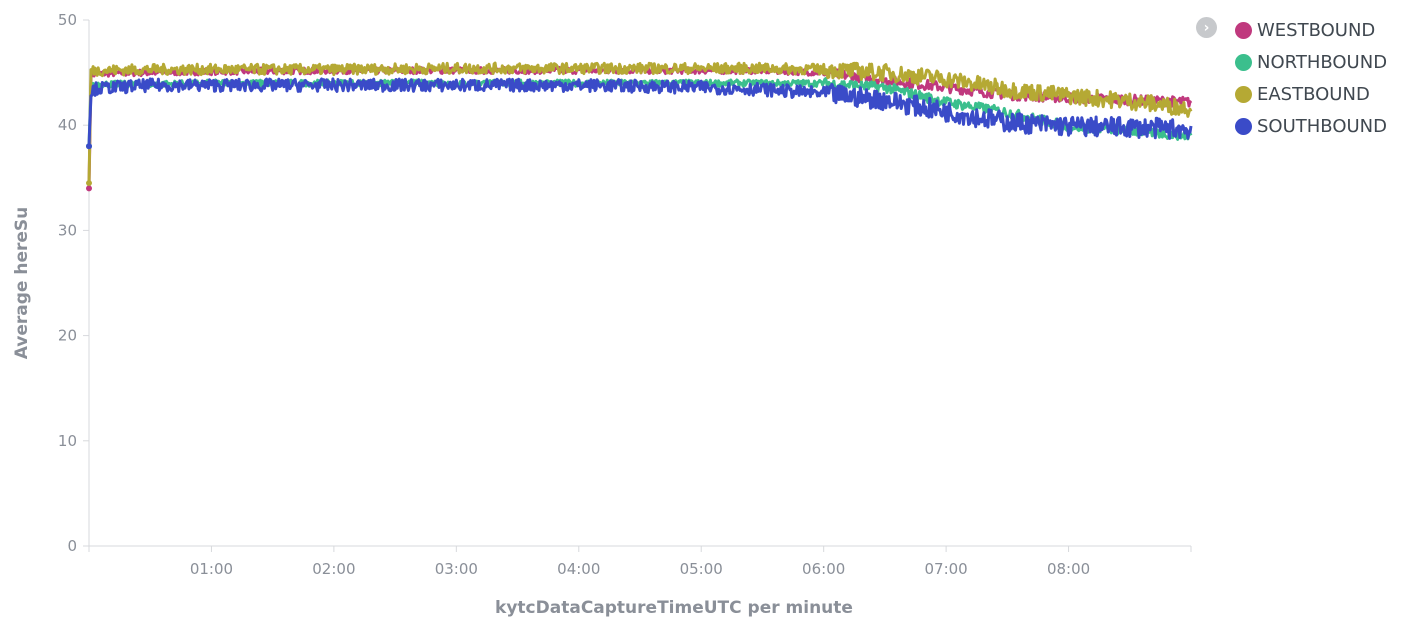  What do you see at coordinates (22, 283) in the screenshot?
I see `y-axis-title: Average hereSu` at bounding box center [22, 283].